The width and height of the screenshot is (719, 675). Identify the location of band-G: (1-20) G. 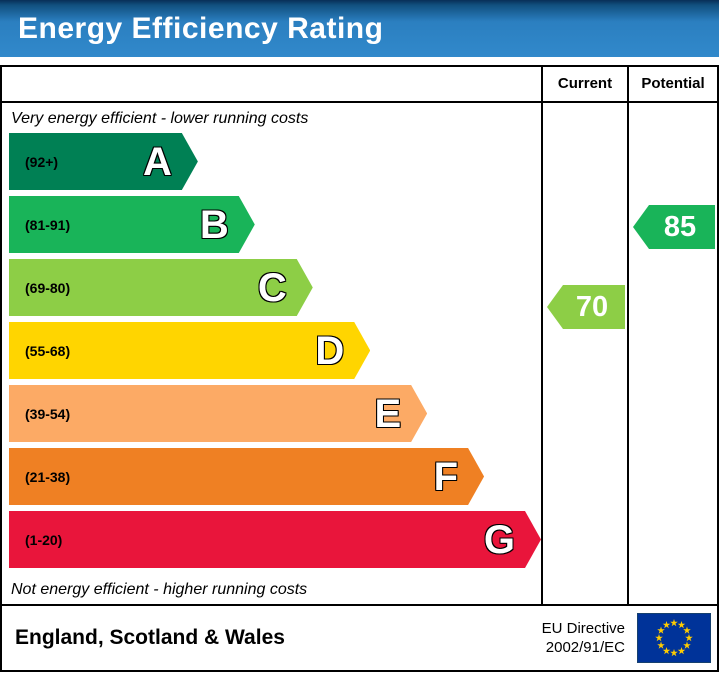
(275, 539).